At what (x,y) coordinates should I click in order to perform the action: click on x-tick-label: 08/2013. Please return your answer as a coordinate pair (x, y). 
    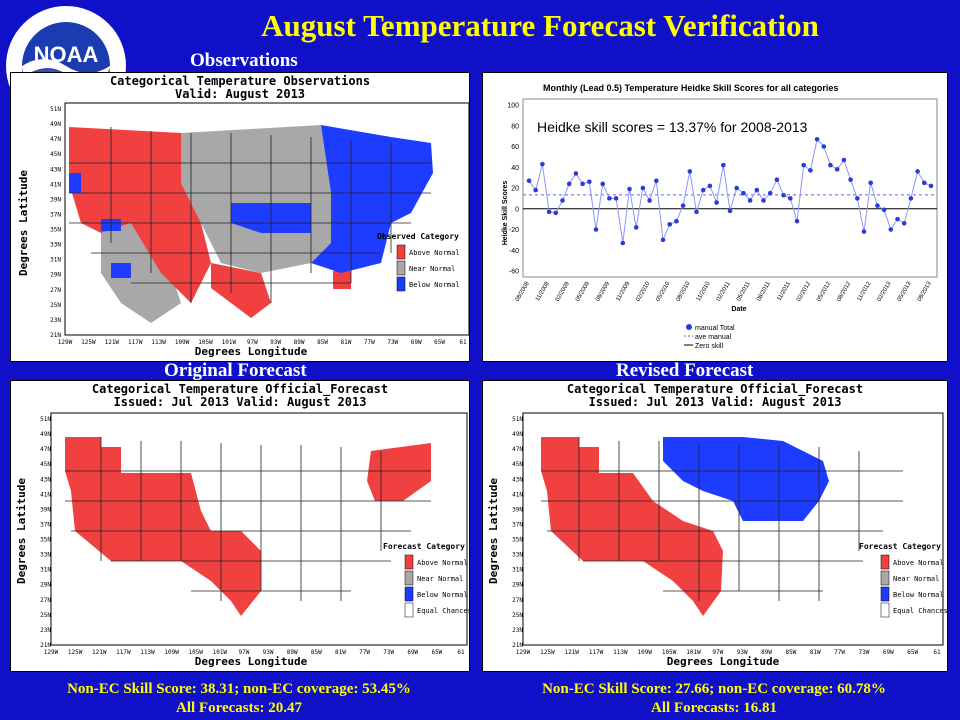
    Looking at the image, I should click on (925, 291).